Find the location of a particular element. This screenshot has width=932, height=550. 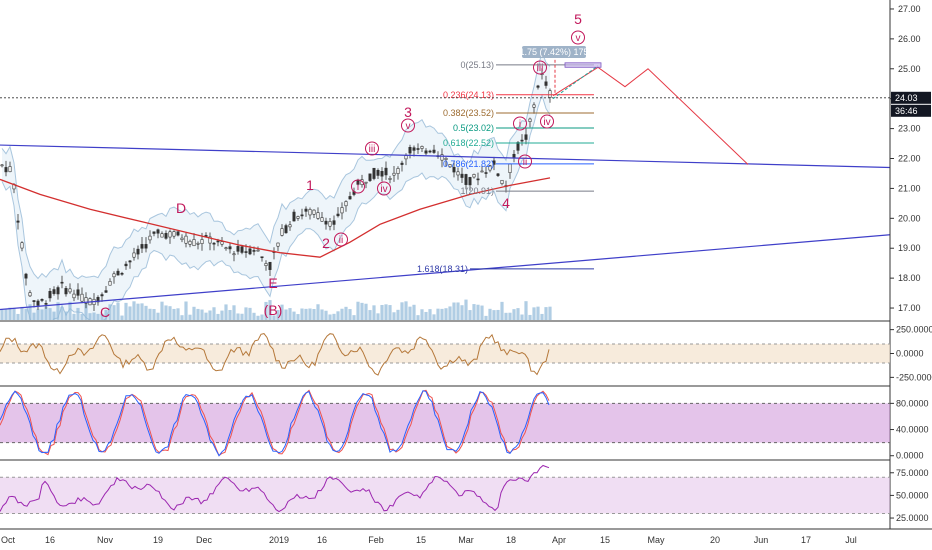

stoch-rsi-panel is located at coordinates (445, 423).